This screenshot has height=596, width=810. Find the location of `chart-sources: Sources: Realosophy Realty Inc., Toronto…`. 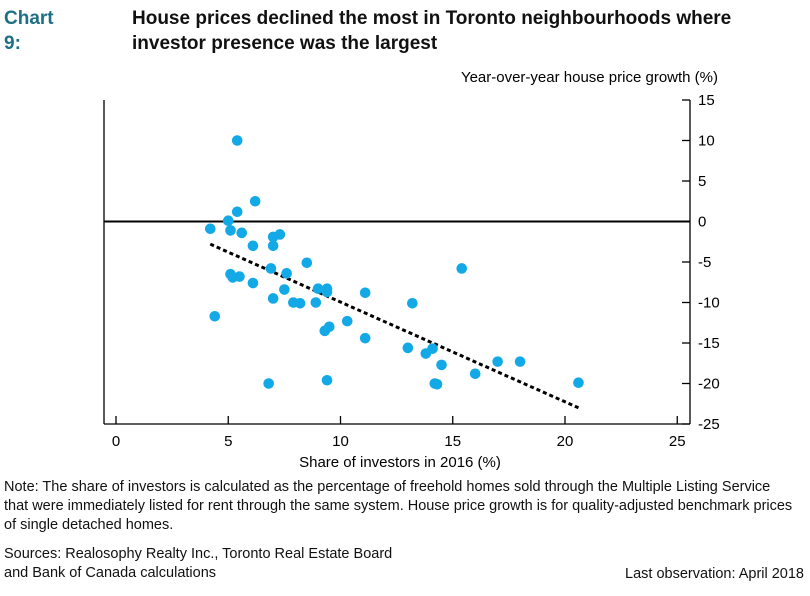

chart-sources: Sources: Realosophy Realty Inc., Toronto… is located at coordinates (198, 564).